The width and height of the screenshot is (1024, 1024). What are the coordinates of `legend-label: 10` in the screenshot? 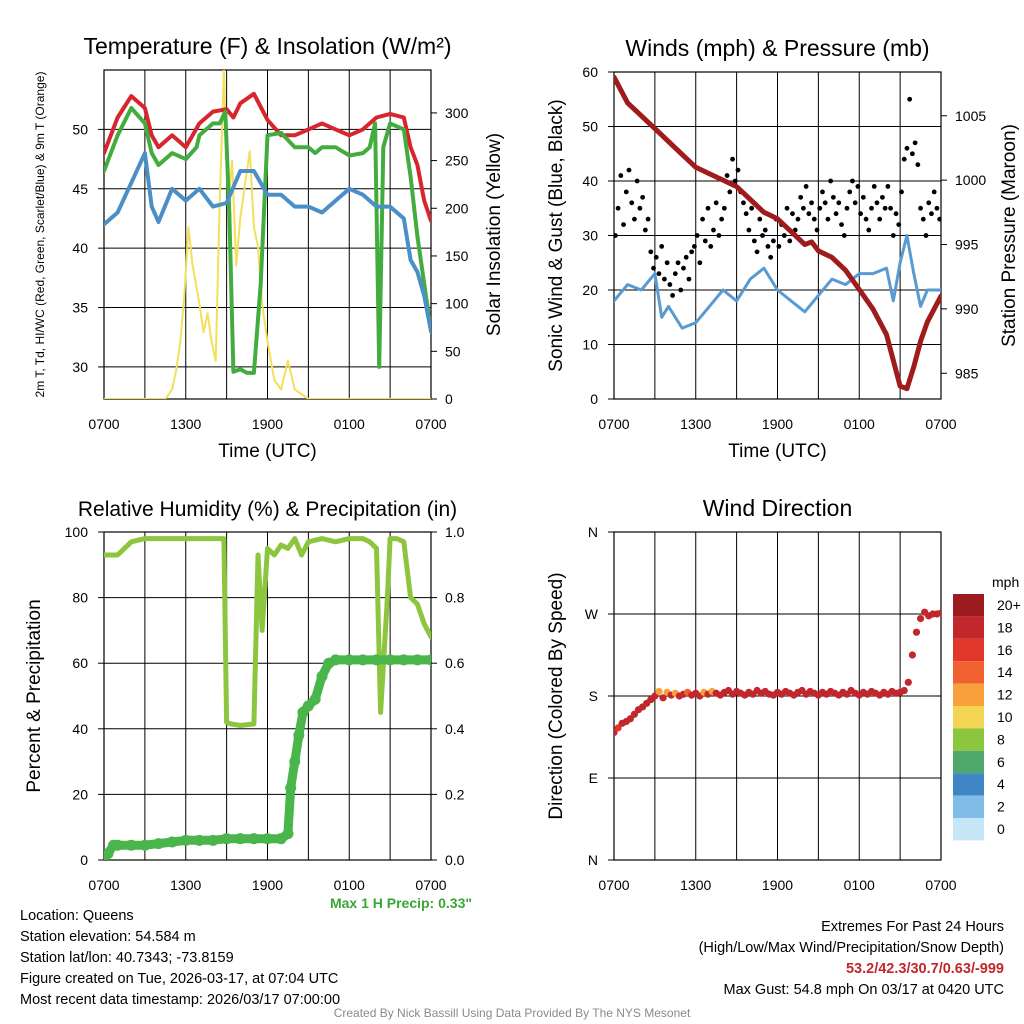 It's located at (1005, 717).